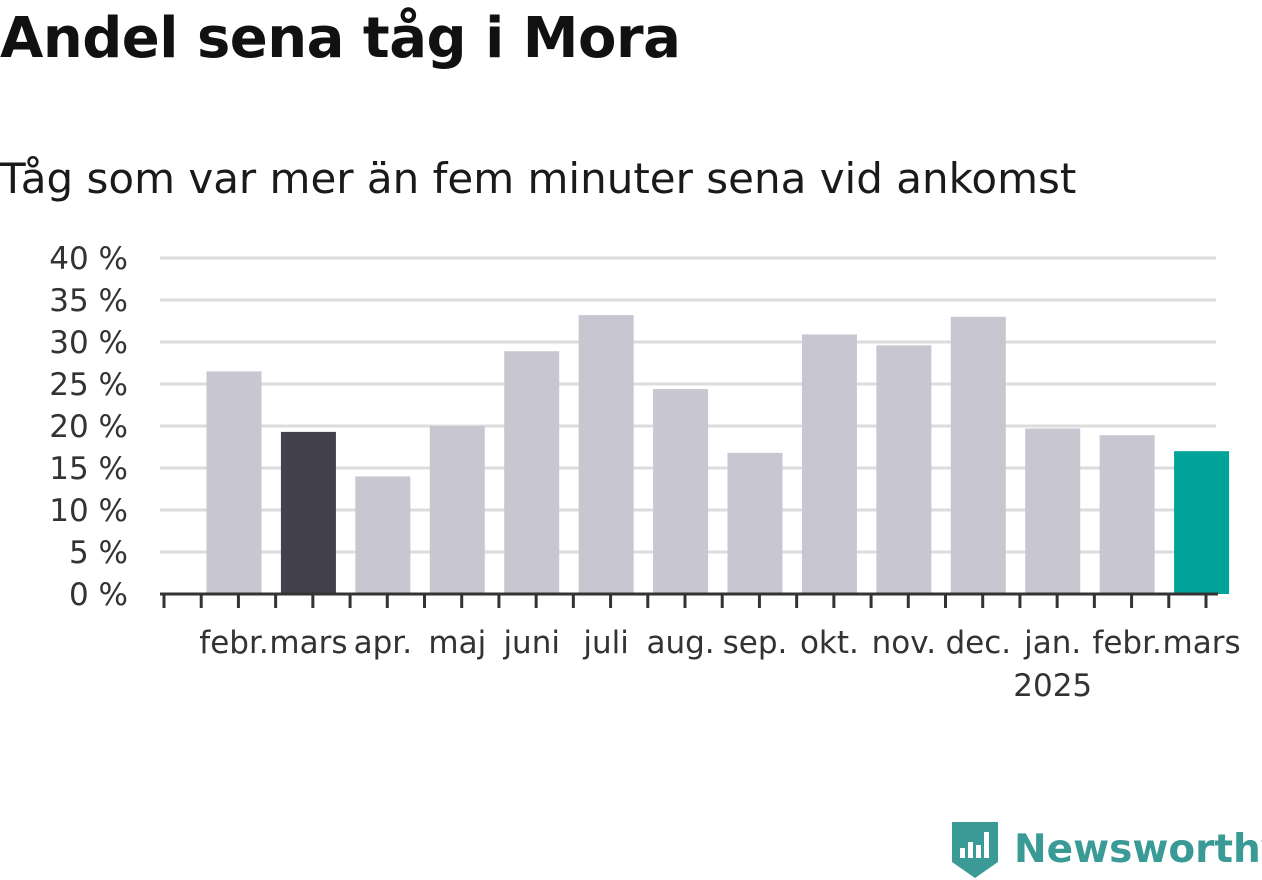 The image size is (1262, 880). I want to click on x-tick-label: aug., so click(680, 643).